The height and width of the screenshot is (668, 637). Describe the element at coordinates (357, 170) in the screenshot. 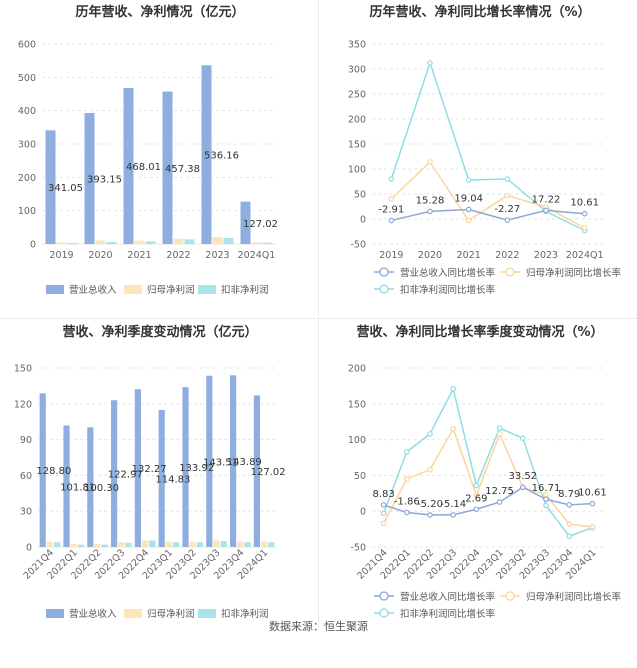

I see `y-tick-label: 100` at that location.